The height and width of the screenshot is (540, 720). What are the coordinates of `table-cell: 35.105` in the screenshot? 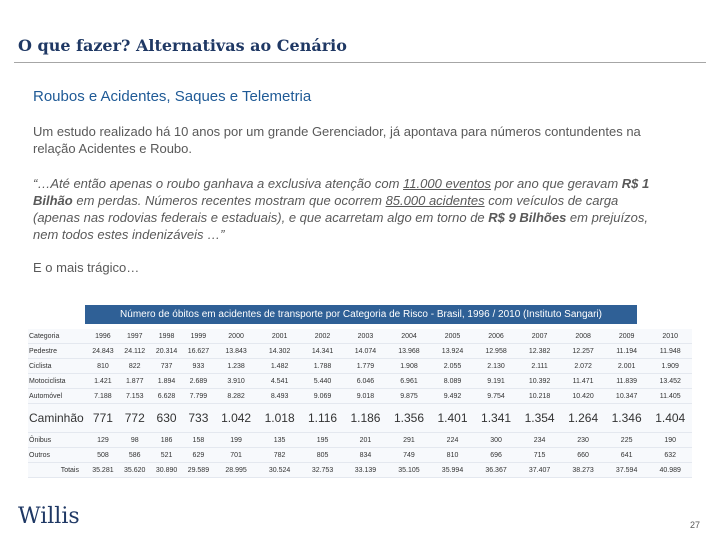 It's located at (409, 470).